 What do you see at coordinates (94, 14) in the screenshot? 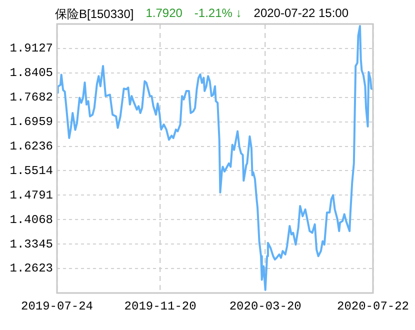
I see `chart-title: 保险B[150330]` at bounding box center [94, 14].